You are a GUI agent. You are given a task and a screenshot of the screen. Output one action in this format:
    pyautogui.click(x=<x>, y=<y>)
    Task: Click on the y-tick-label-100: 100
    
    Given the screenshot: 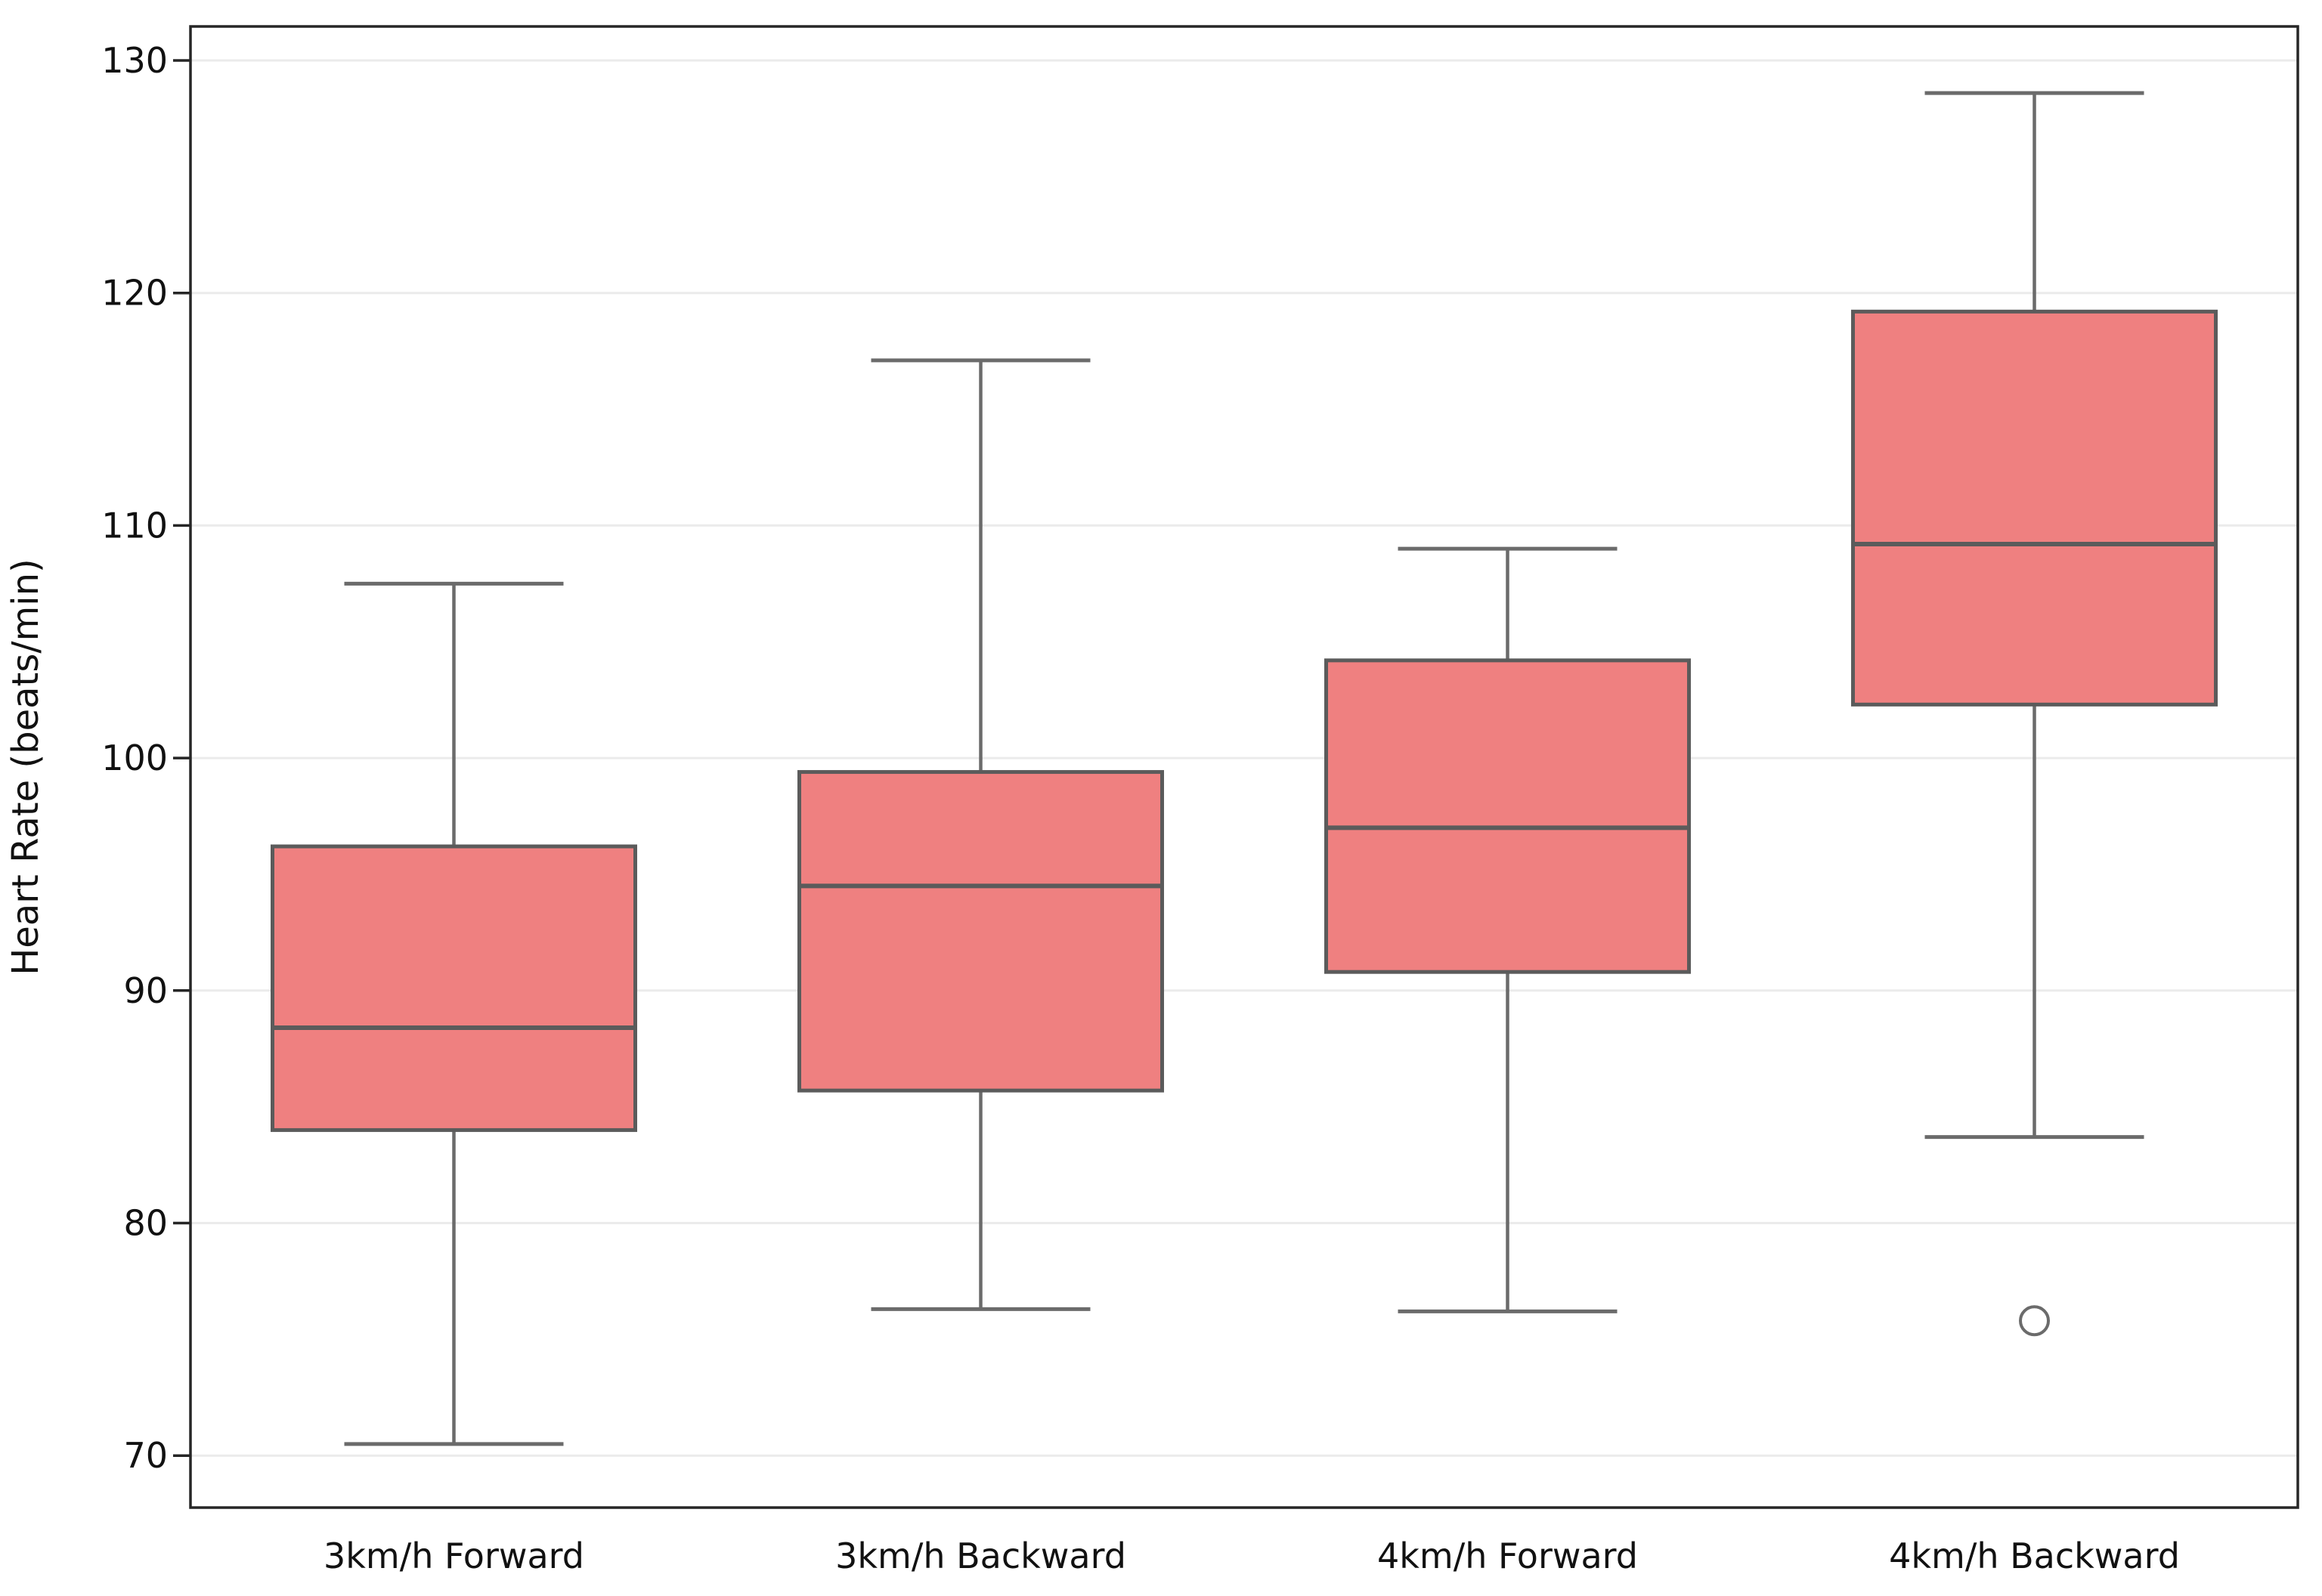 What is the action you would take?
    pyautogui.click(x=134, y=758)
    